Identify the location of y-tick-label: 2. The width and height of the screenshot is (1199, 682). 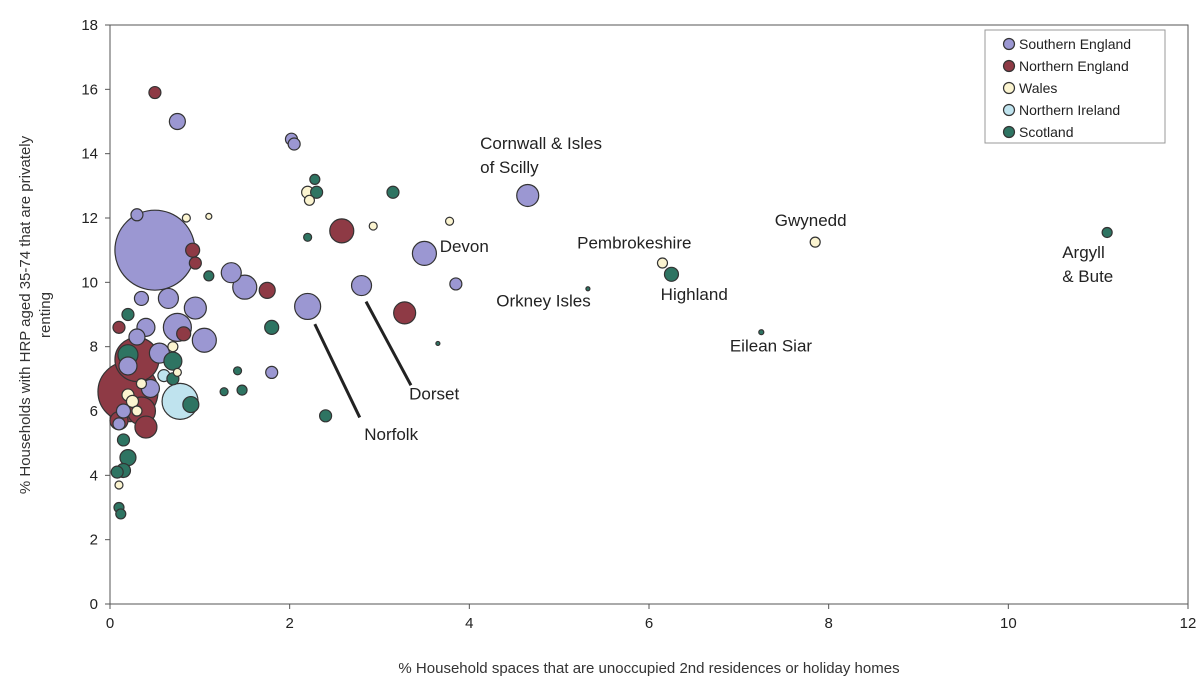
(94, 540).